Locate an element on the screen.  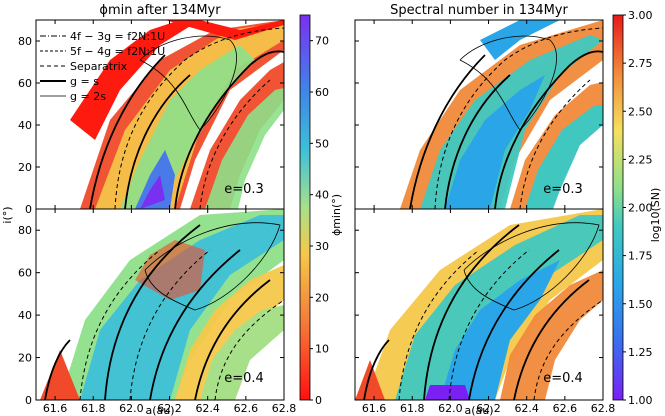
colorbar-right-tick-label: 1.50 is located at coordinates (640, 304).